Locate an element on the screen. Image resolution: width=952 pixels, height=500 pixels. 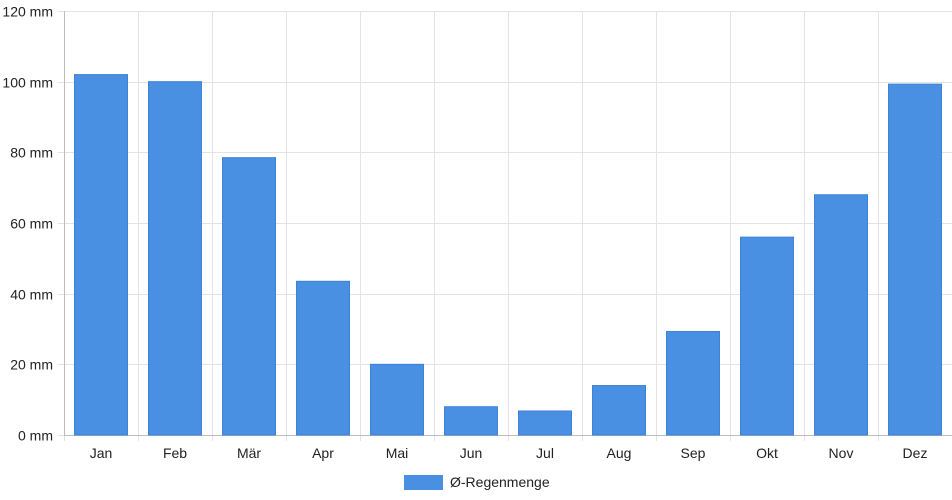
y-tick-label: 120 mm is located at coordinates (27, 12).